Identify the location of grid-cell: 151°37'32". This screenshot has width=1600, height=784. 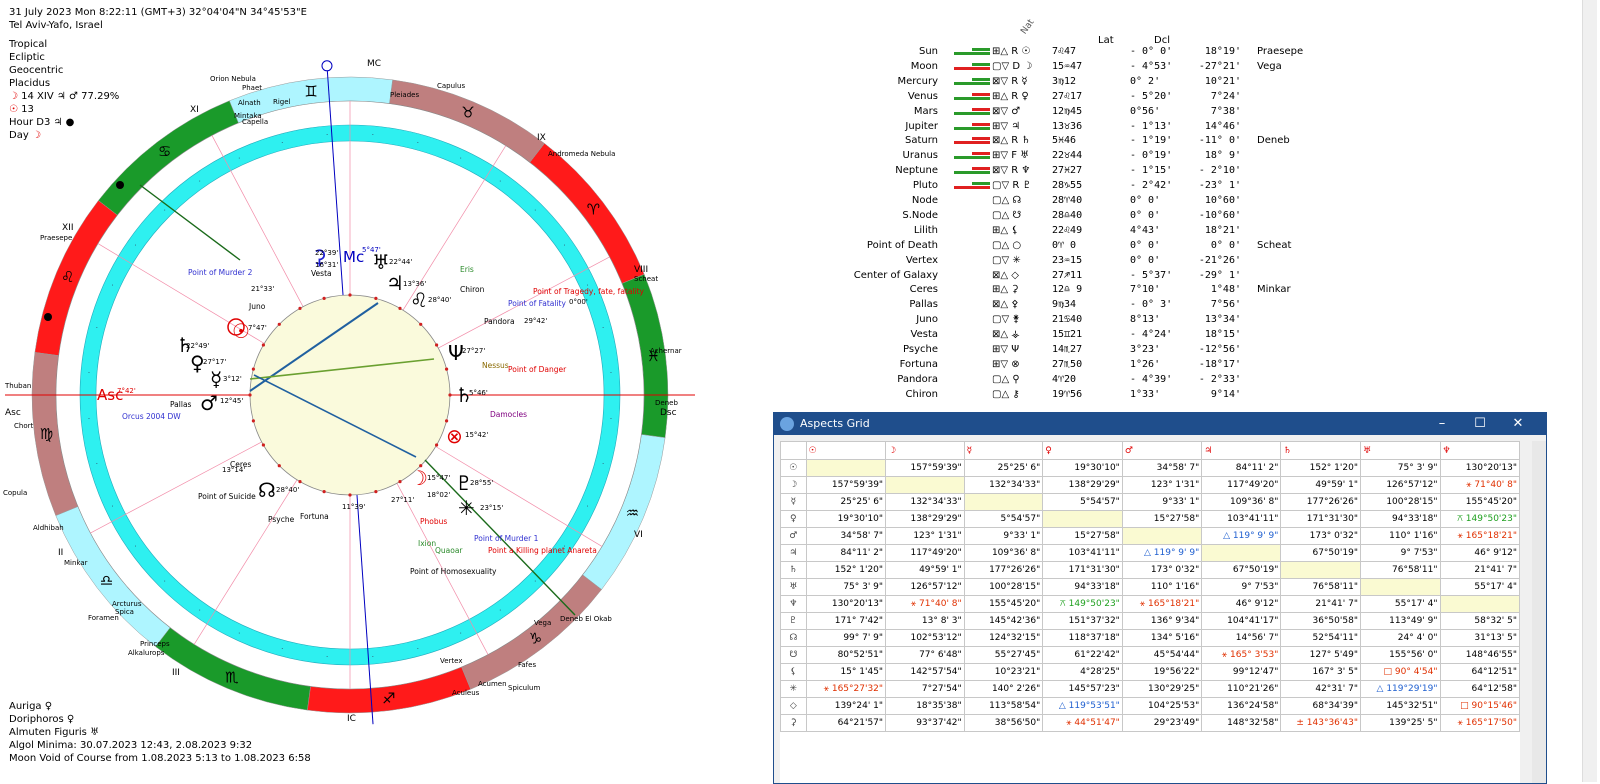
(1082, 621).